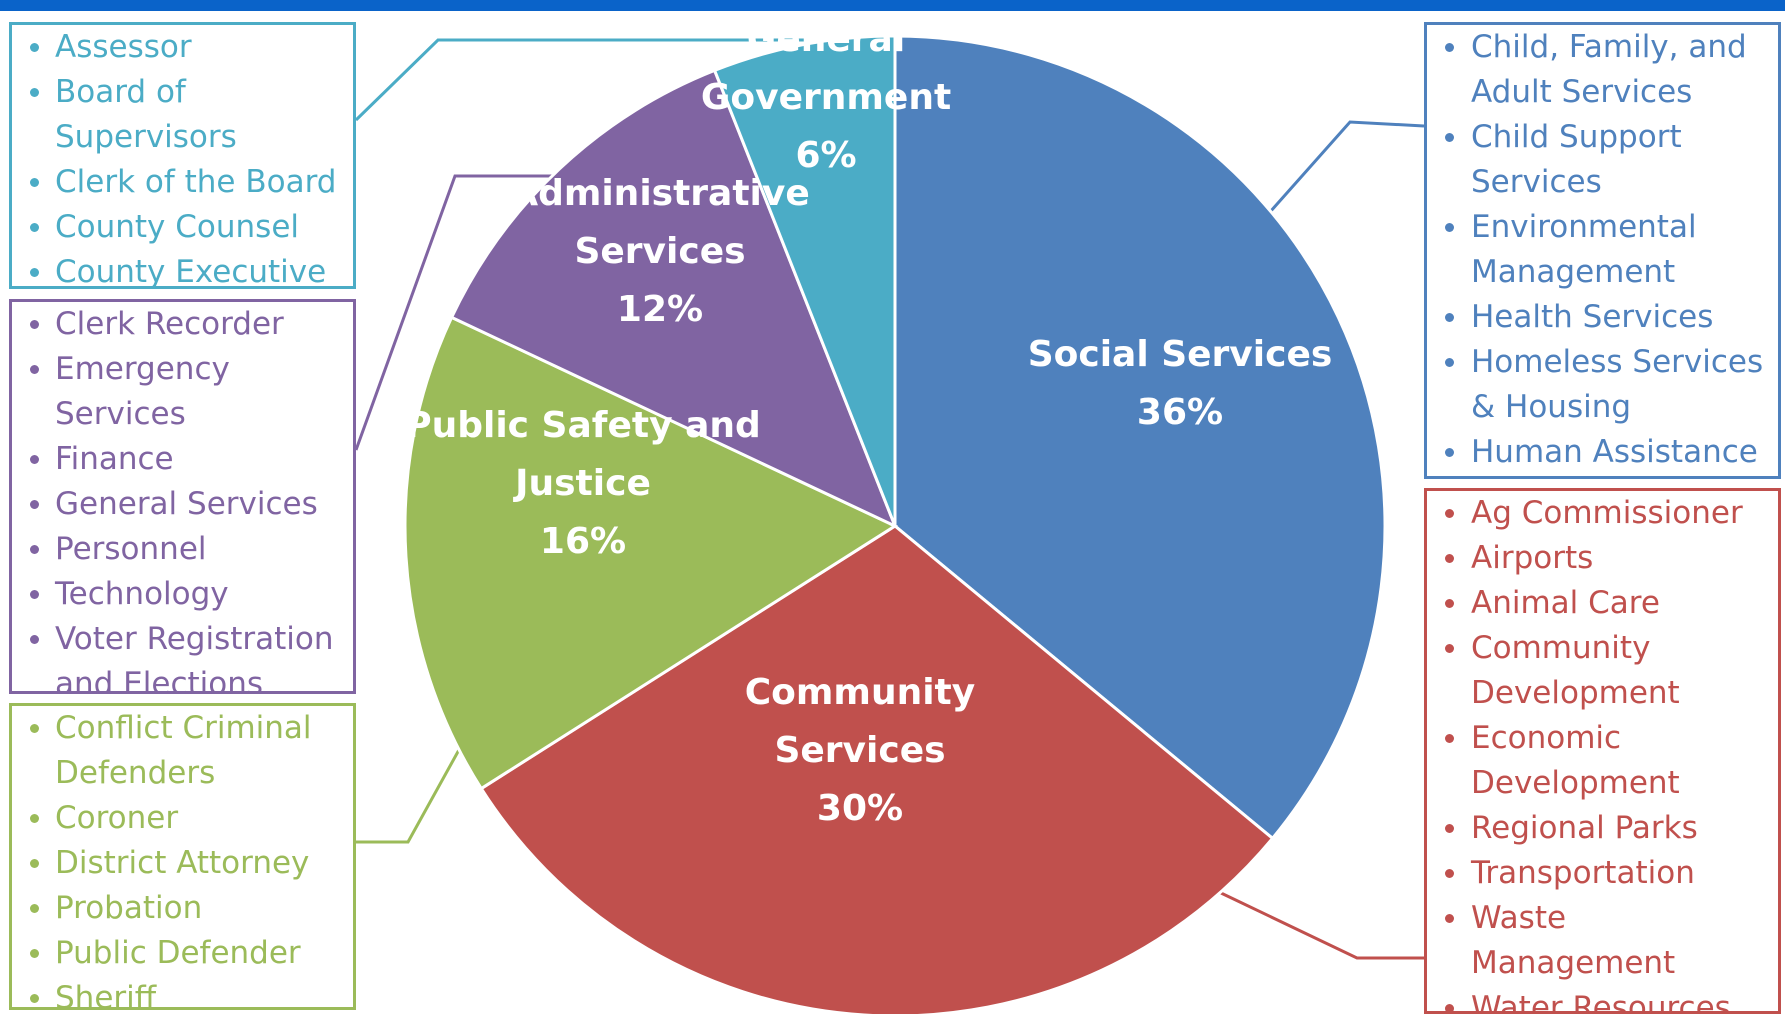 The image size is (1785, 1014). I want to click on pie-data-label: 6%, so click(825, 155).